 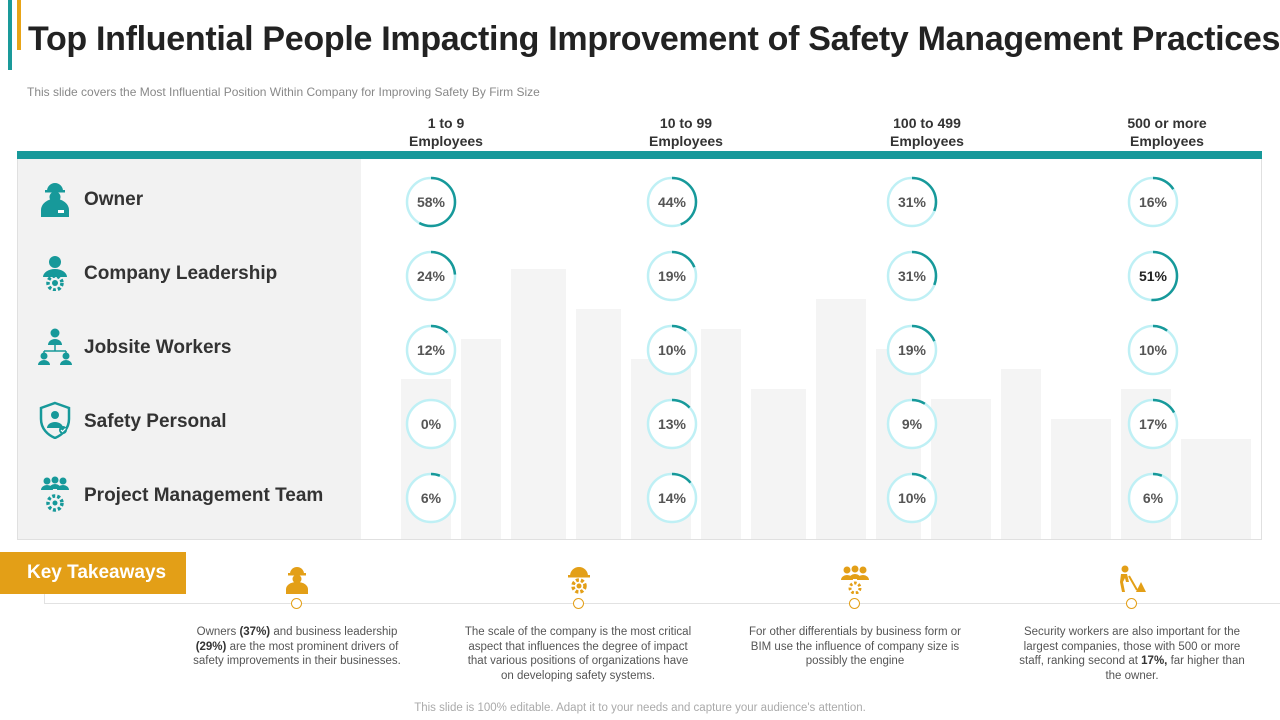 I want to click on row-label-panel, so click(x=189, y=349).